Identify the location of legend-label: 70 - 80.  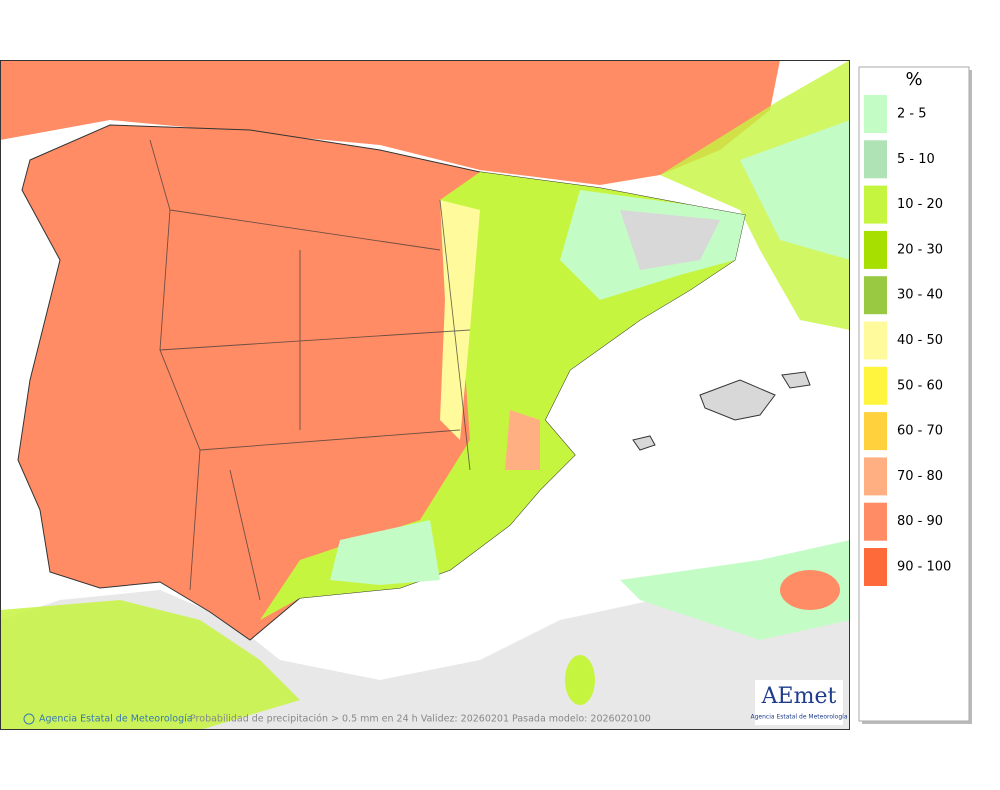
(920, 476).